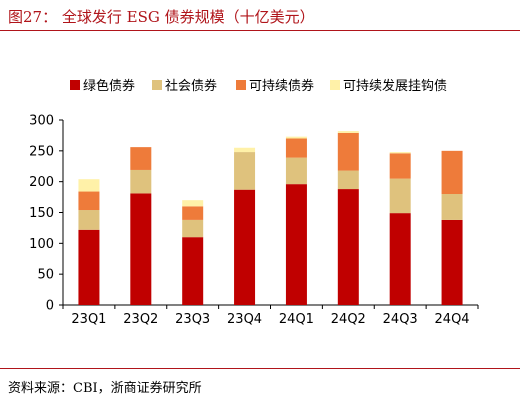  I want to click on figure-header: 图27： 全球发行 ESG 债券规模（十亿美元）, so click(260, 15).